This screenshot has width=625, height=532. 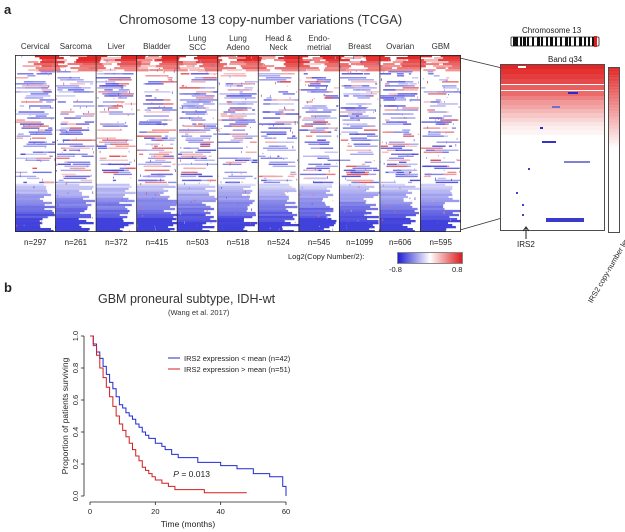 I want to click on colorbar-title: Log2(Copy Number/2):, so click(x=326, y=256).